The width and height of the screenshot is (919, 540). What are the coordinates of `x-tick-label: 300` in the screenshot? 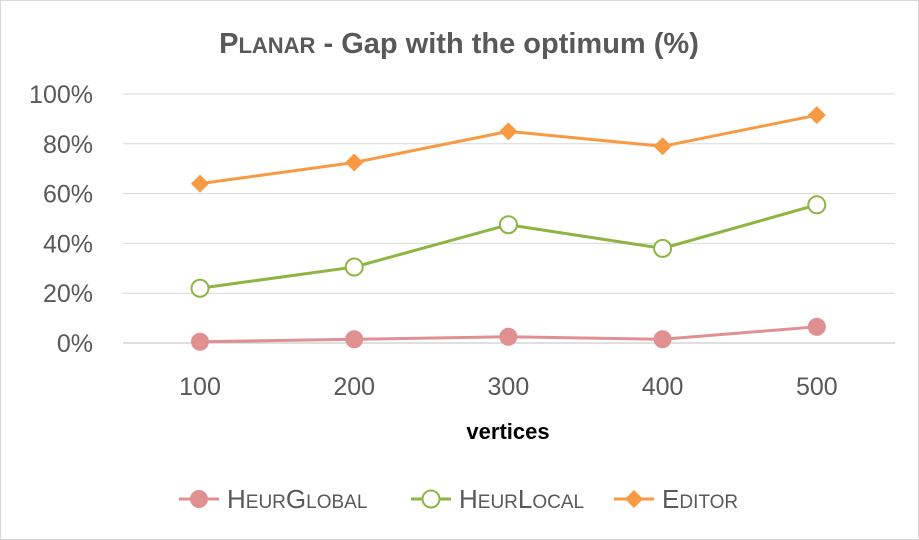 It's located at (509, 387).